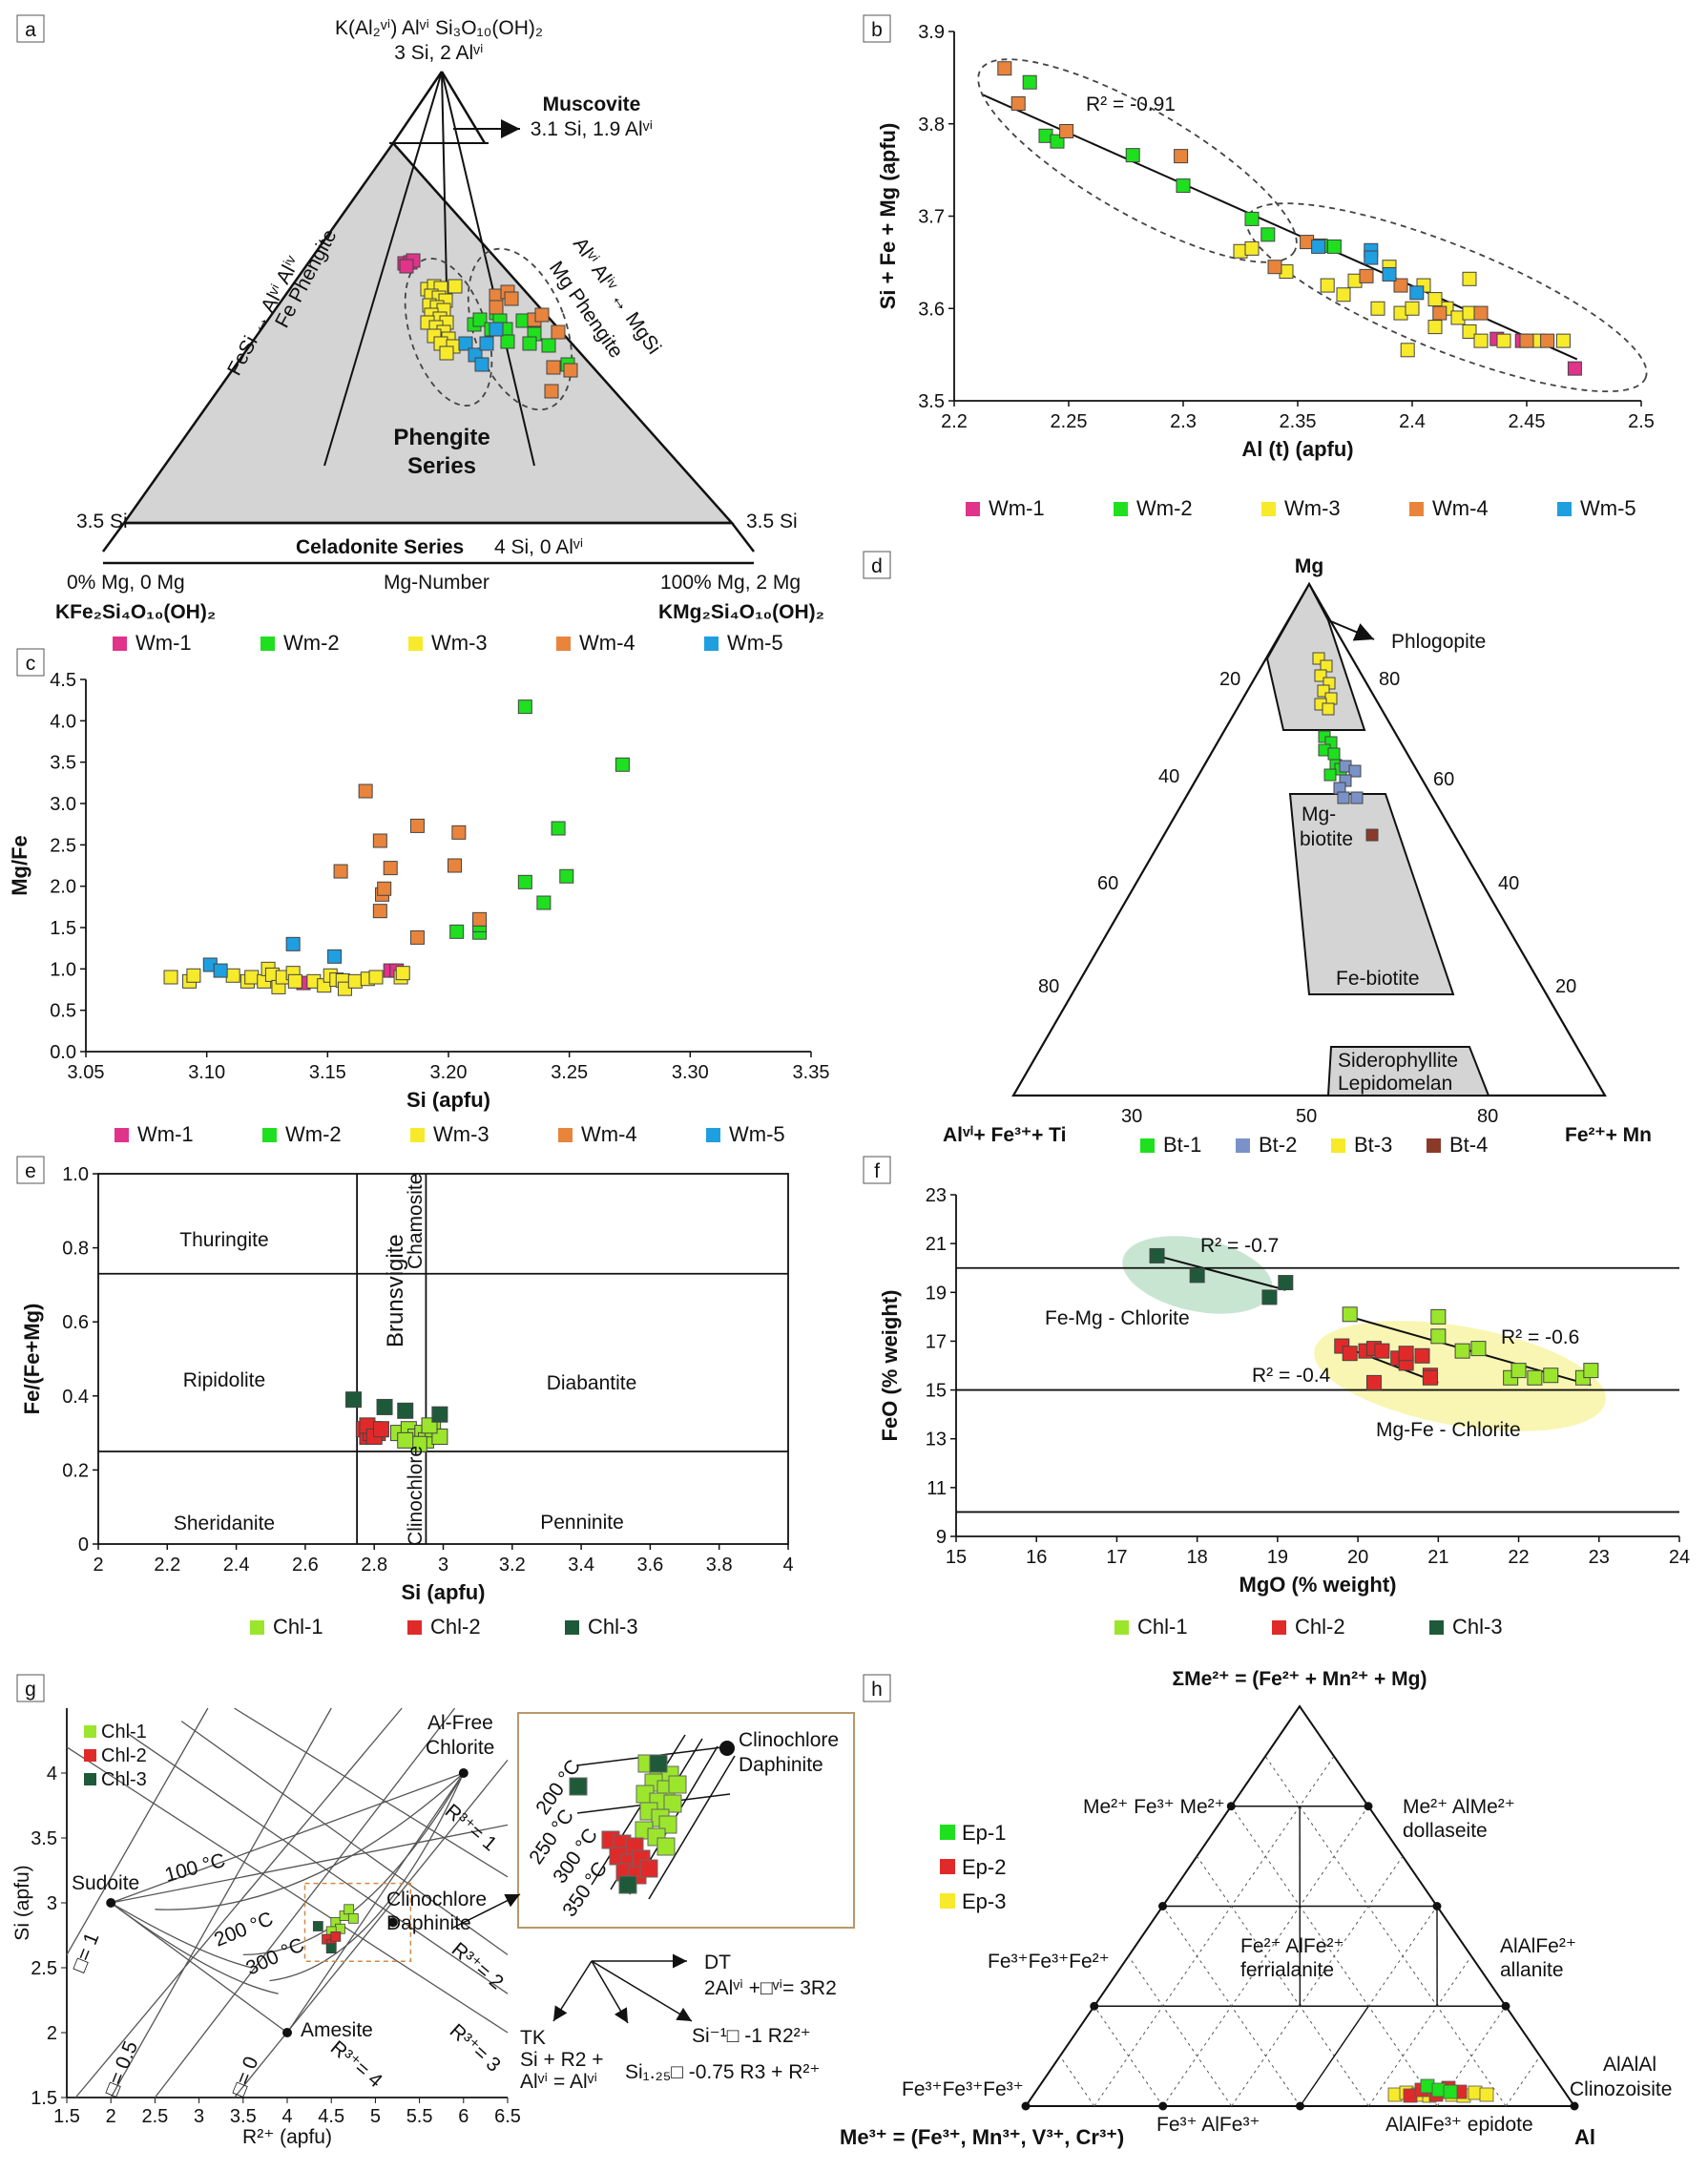  What do you see at coordinates (1306, 1116) in the screenshot?
I see `d-bottom-tick-2: 50` at bounding box center [1306, 1116].